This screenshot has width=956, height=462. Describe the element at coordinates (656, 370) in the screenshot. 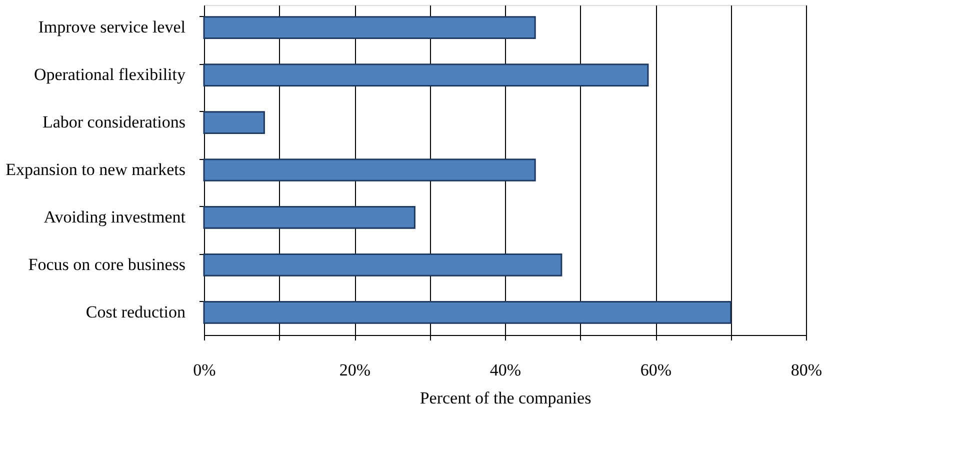

I see `x-tick-label: 60%` at that location.